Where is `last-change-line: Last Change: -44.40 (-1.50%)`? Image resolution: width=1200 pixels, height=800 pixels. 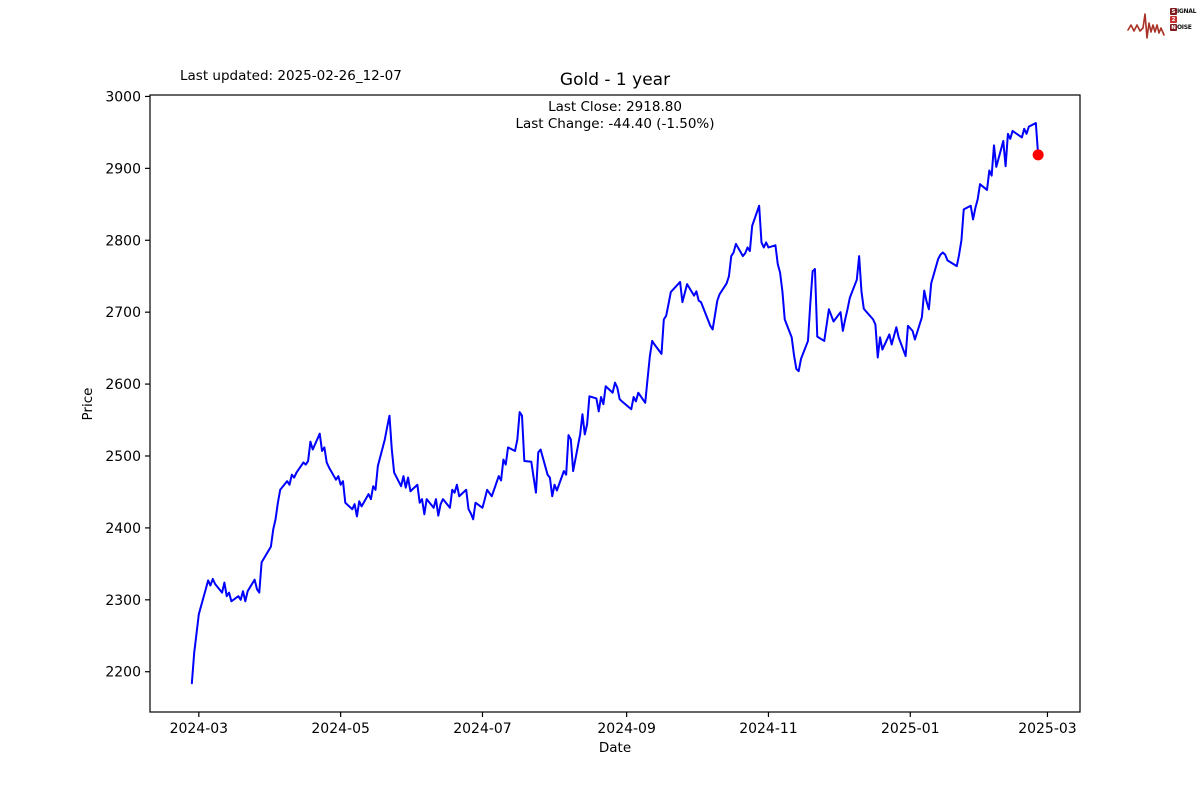
last-change-line: Last Change: -44.40 (-1.50%) is located at coordinates (615, 124).